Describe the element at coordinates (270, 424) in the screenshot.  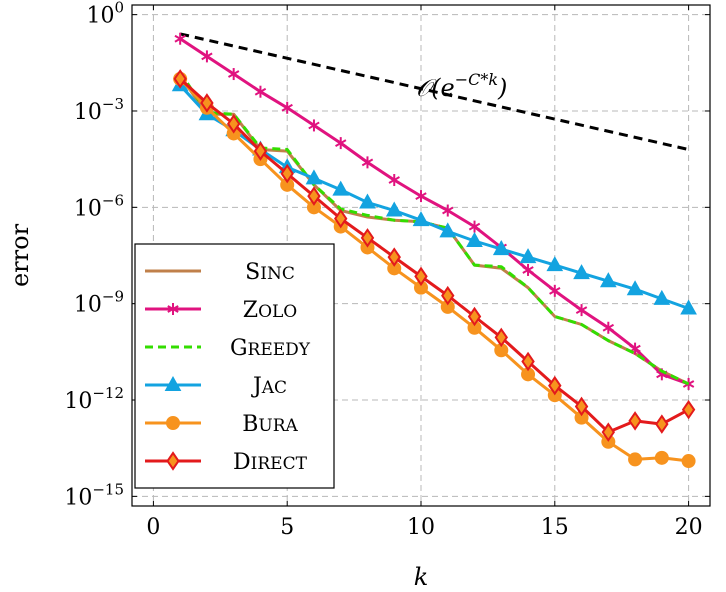
I see `legend-label-bura: BURA` at that location.